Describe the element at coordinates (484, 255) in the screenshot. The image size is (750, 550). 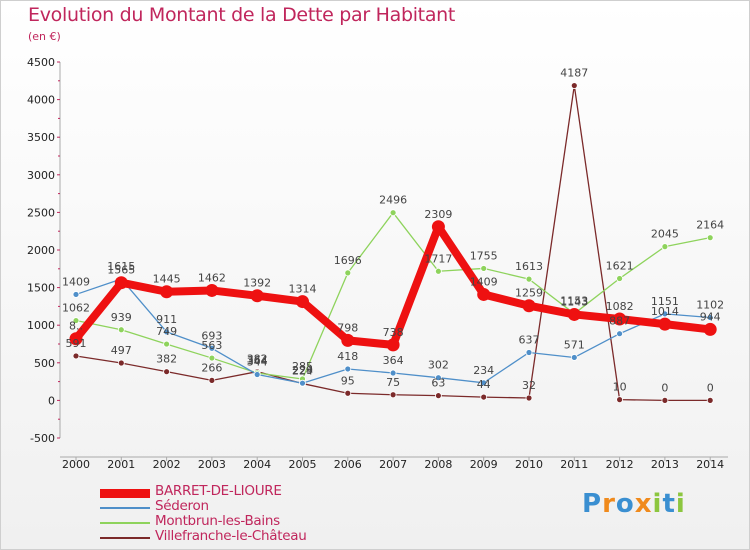
I see `data-label: 1755` at that location.